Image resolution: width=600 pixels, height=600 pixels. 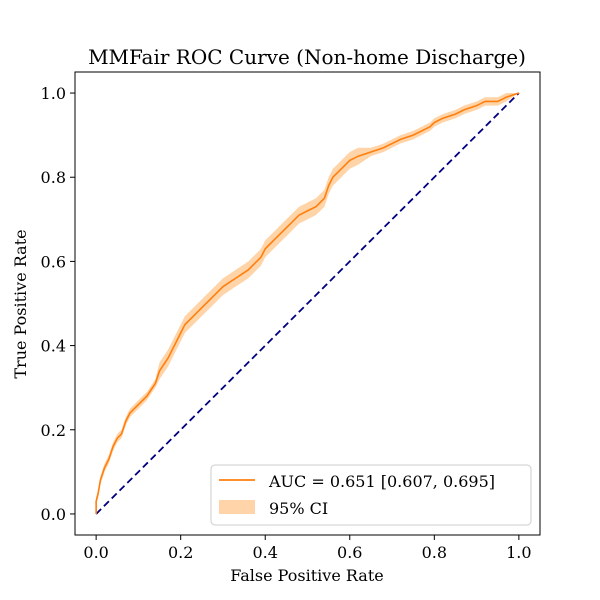 I want to click on legend-ci-label: 95% CI, so click(x=298, y=508).